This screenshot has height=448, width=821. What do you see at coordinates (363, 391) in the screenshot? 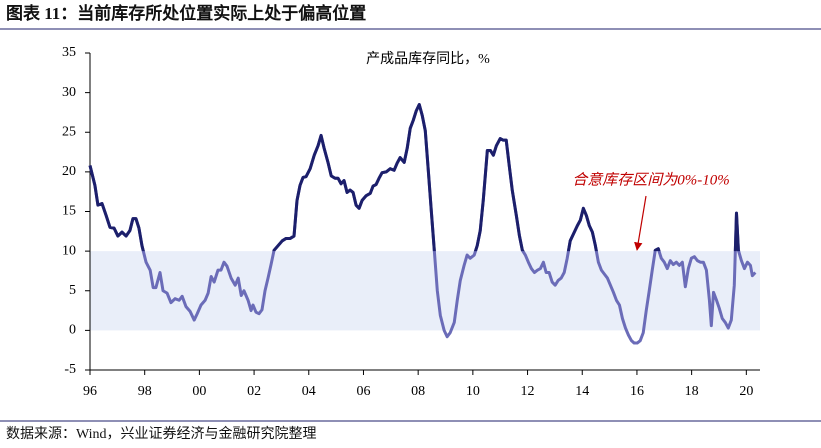
I see `x-tick-label: 06` at bounding box center [363, 391].